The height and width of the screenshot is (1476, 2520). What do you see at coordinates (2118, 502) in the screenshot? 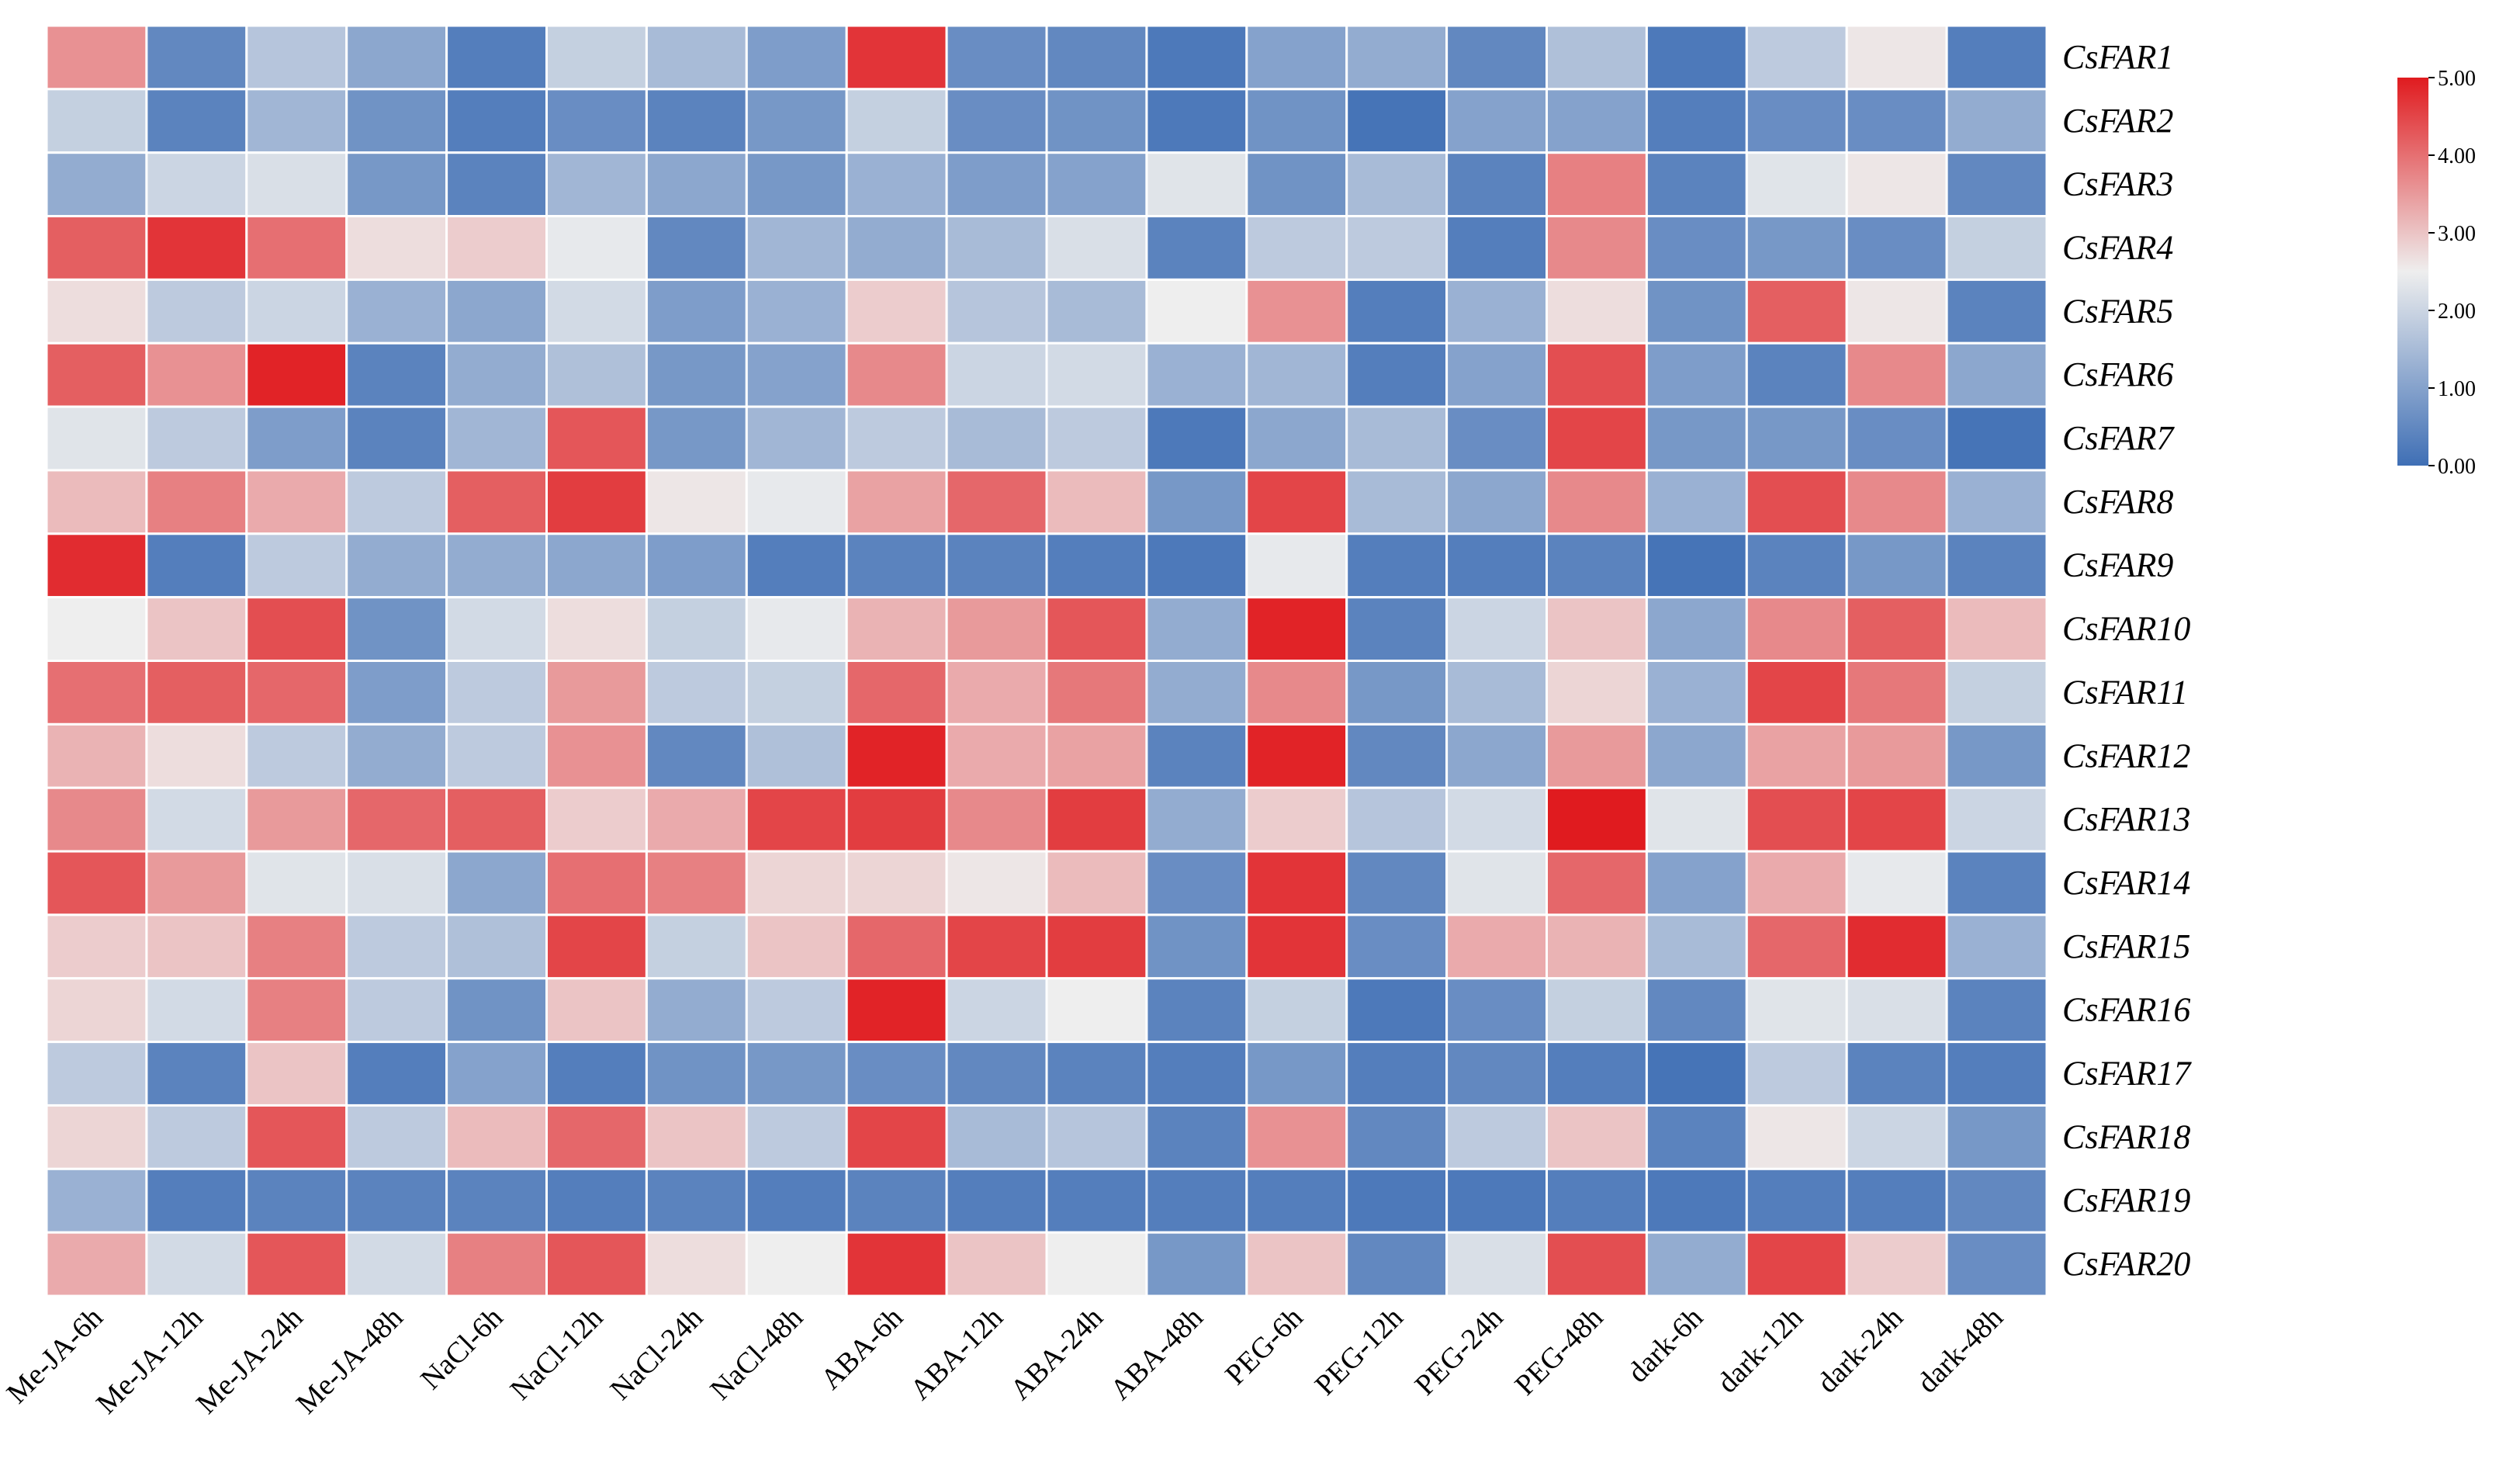
I see `row-label: CsFAR8` at bounding box center [2118, 502].